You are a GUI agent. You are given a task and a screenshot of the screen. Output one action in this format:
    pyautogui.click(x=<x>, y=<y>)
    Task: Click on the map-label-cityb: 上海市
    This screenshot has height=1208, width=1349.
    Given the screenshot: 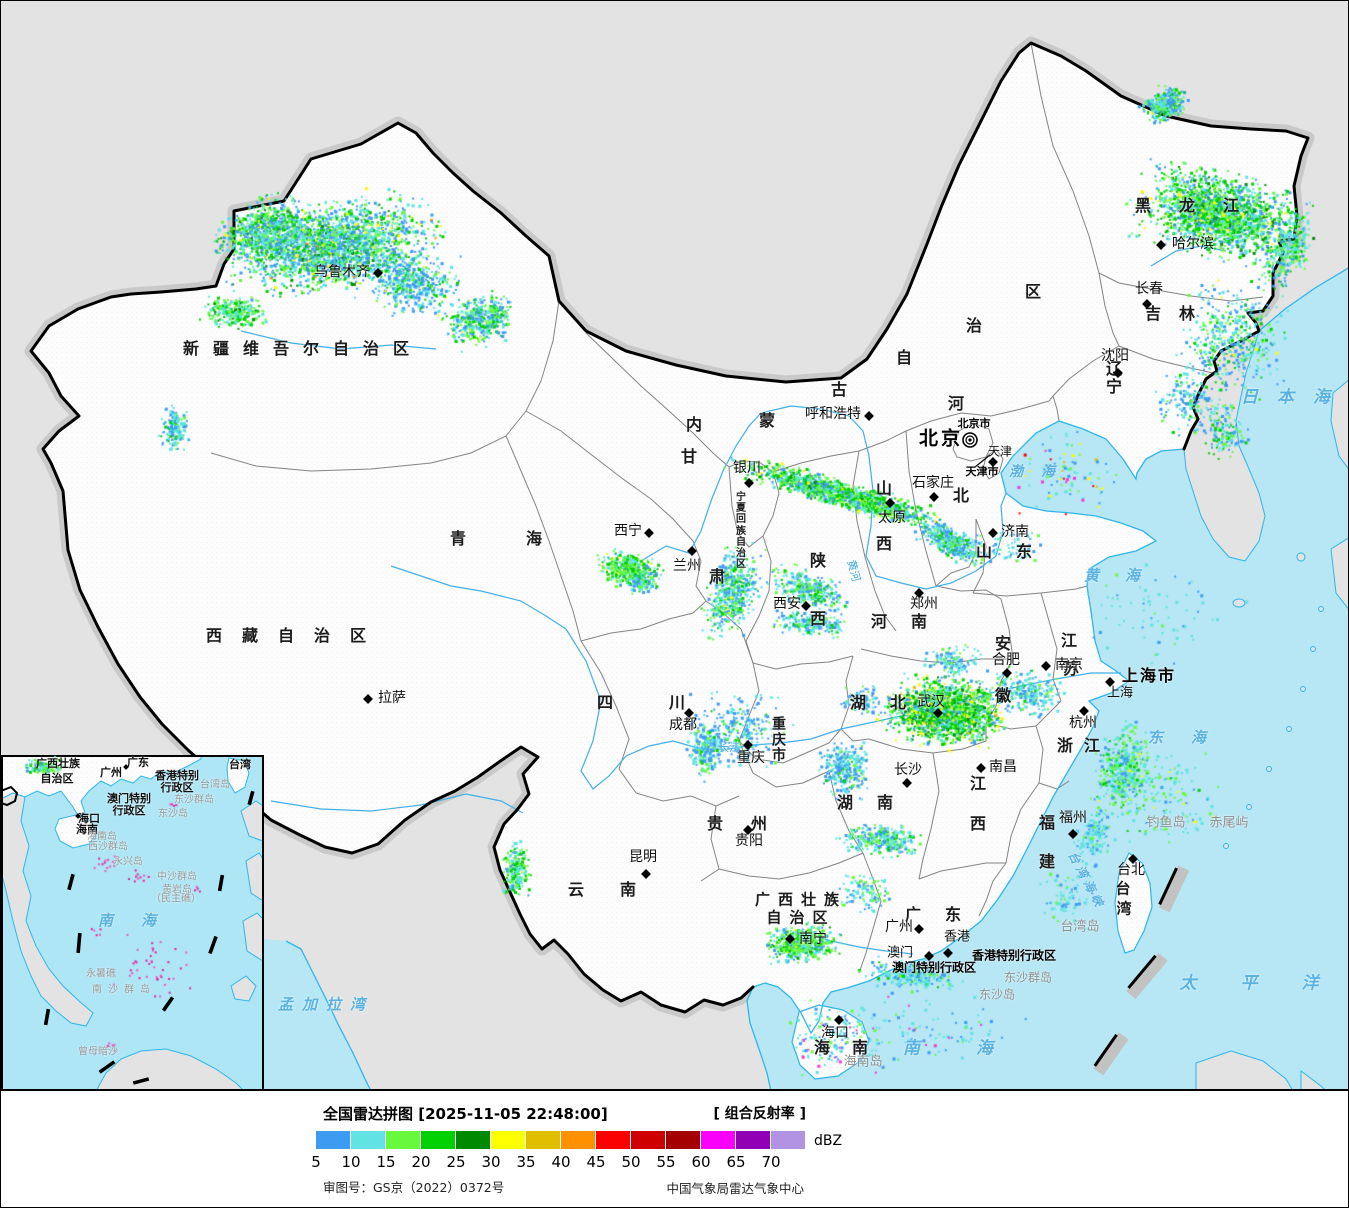 What is the action you would take?
    pyautogui.click(x=1149, y=676)
    